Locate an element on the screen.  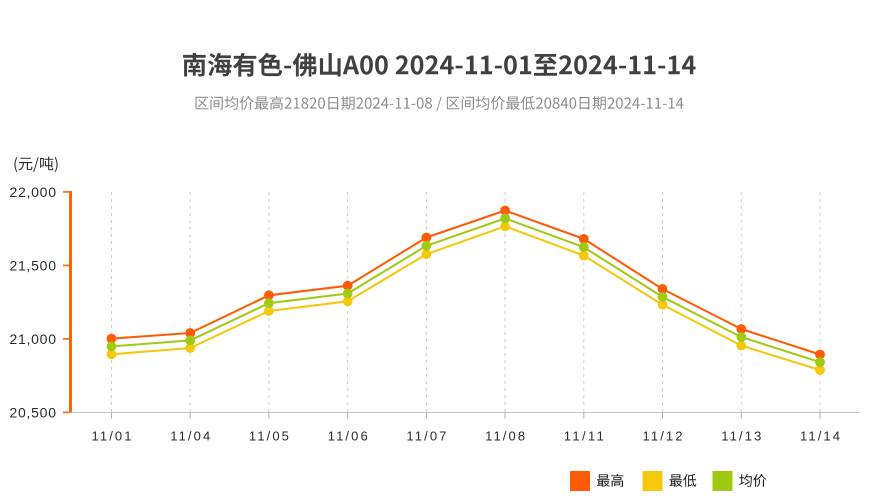
svg-text: 11/01 is located at coordinates (112, 436).